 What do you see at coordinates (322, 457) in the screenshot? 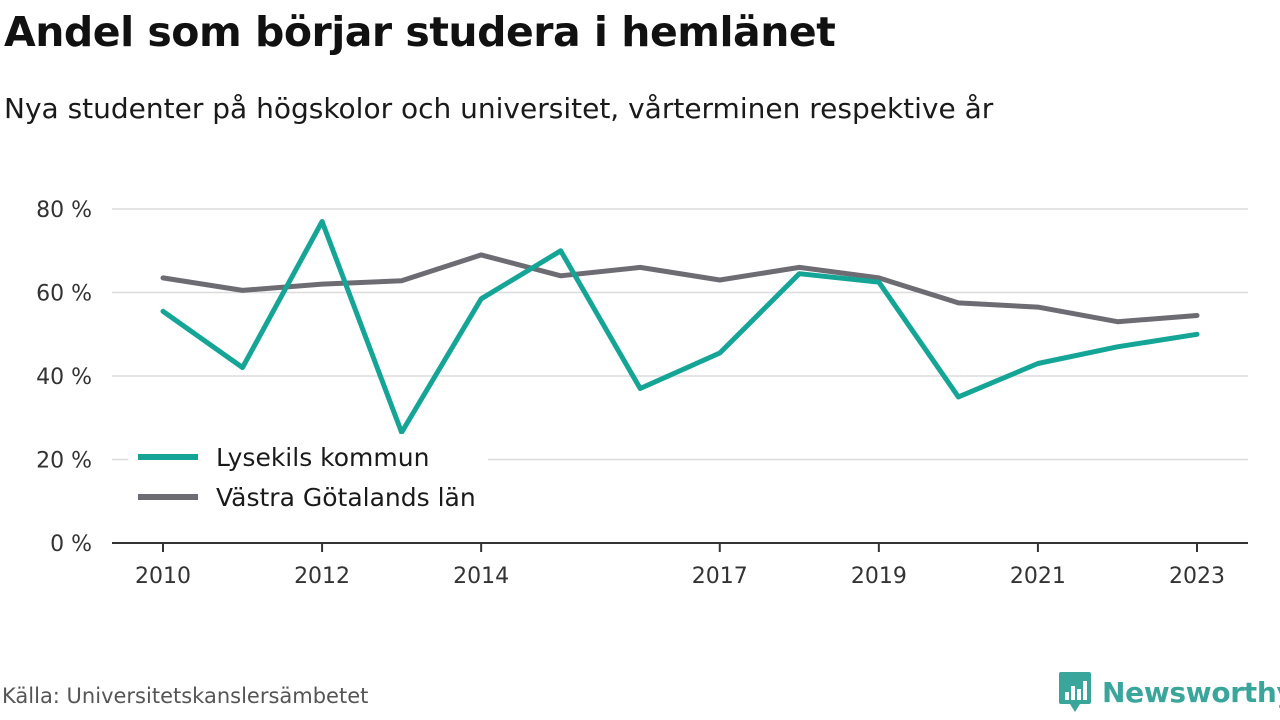
I see `legend-label: Lysekils kommun` at bounding box center [322, 457].